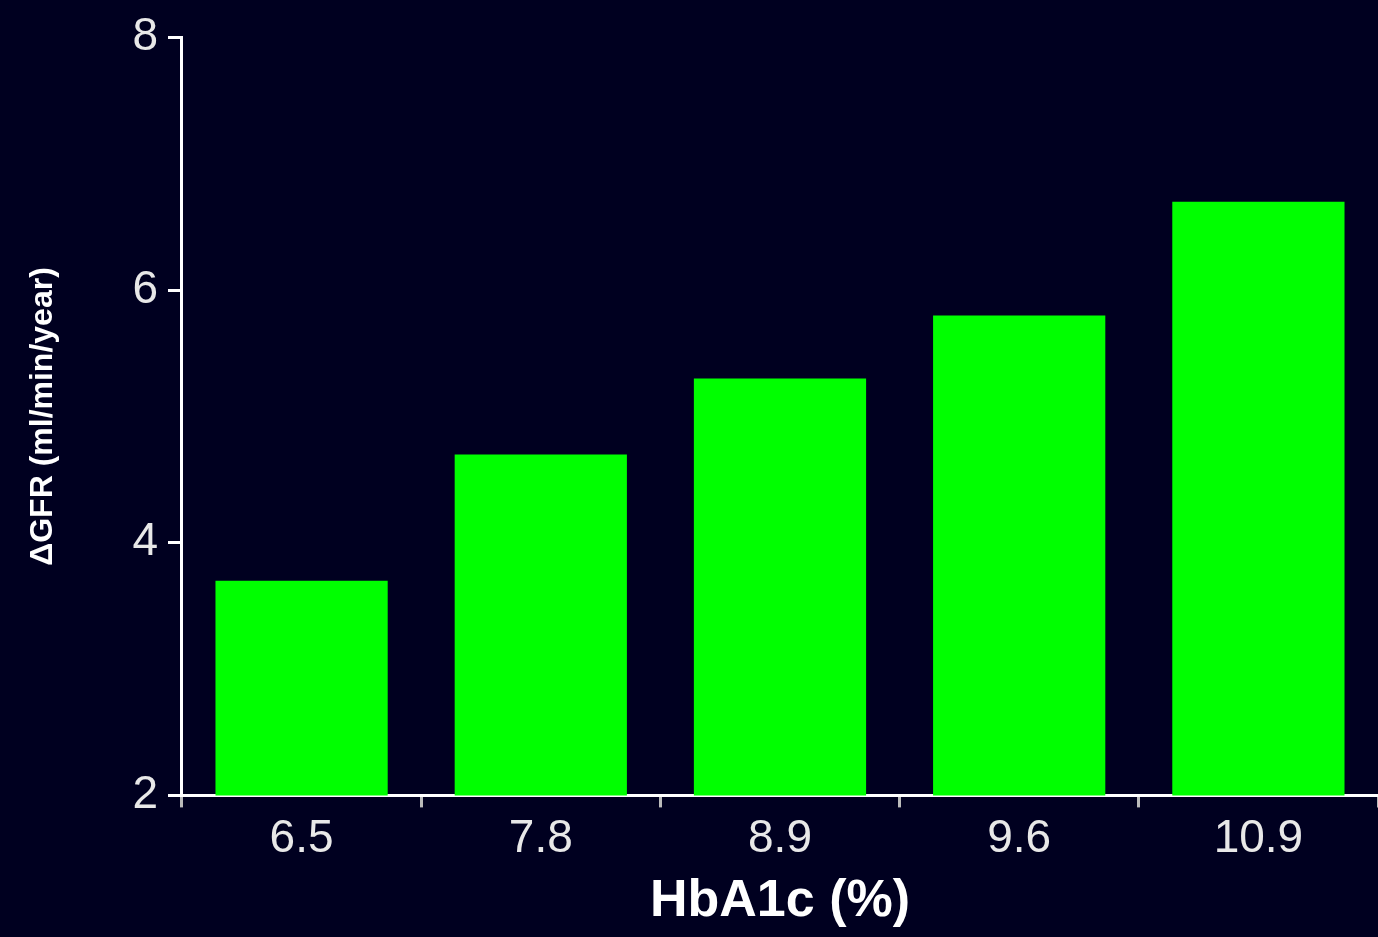 Image resolution: width=1378 pixels, height=937 pixels. What do you see at coordinates (145, 539) in the screenshot?
I see `y-tick-label: 4` at bounding box center [145, 539].